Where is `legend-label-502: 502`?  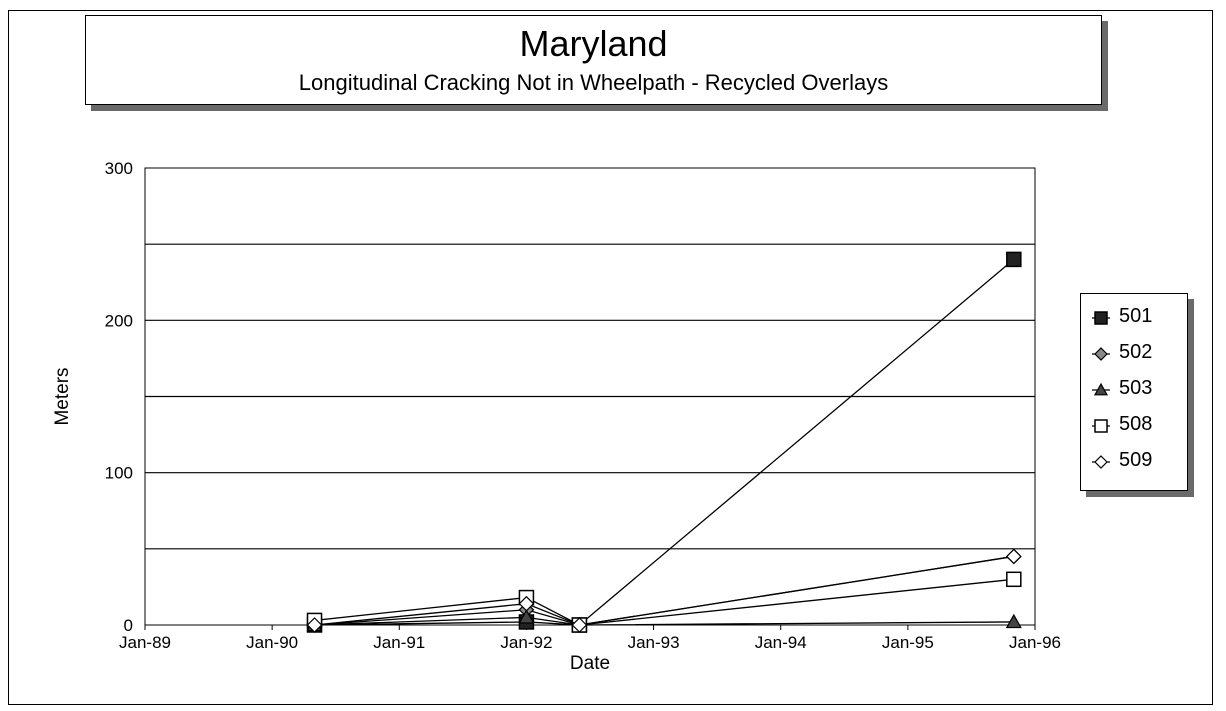
legend-label-502: 502 is located at coordinates (1136, 352).